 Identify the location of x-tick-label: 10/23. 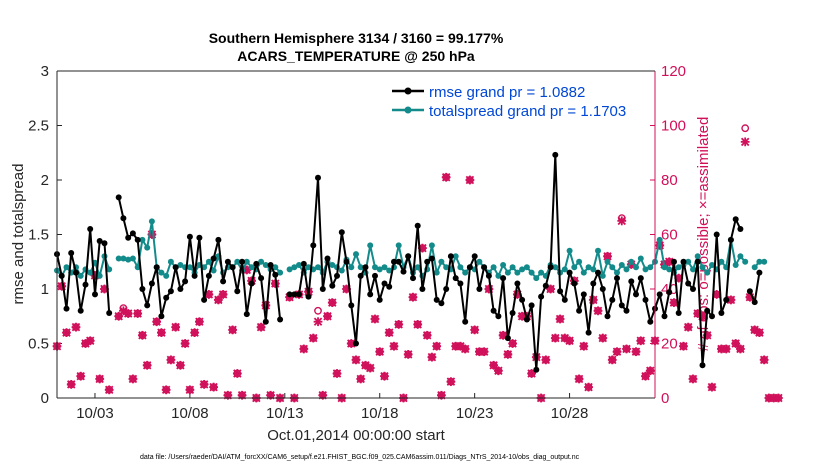
(475, 413).